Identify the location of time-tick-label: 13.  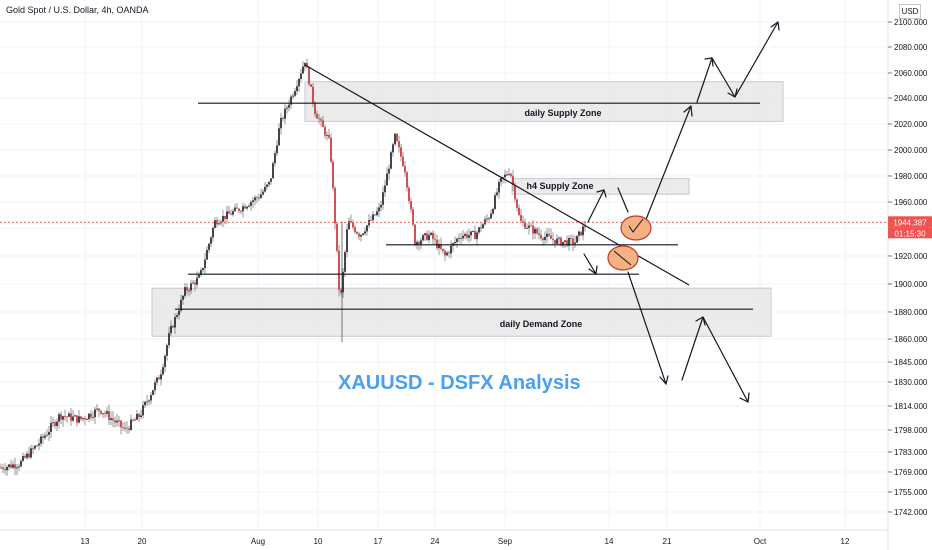
(85, 541).